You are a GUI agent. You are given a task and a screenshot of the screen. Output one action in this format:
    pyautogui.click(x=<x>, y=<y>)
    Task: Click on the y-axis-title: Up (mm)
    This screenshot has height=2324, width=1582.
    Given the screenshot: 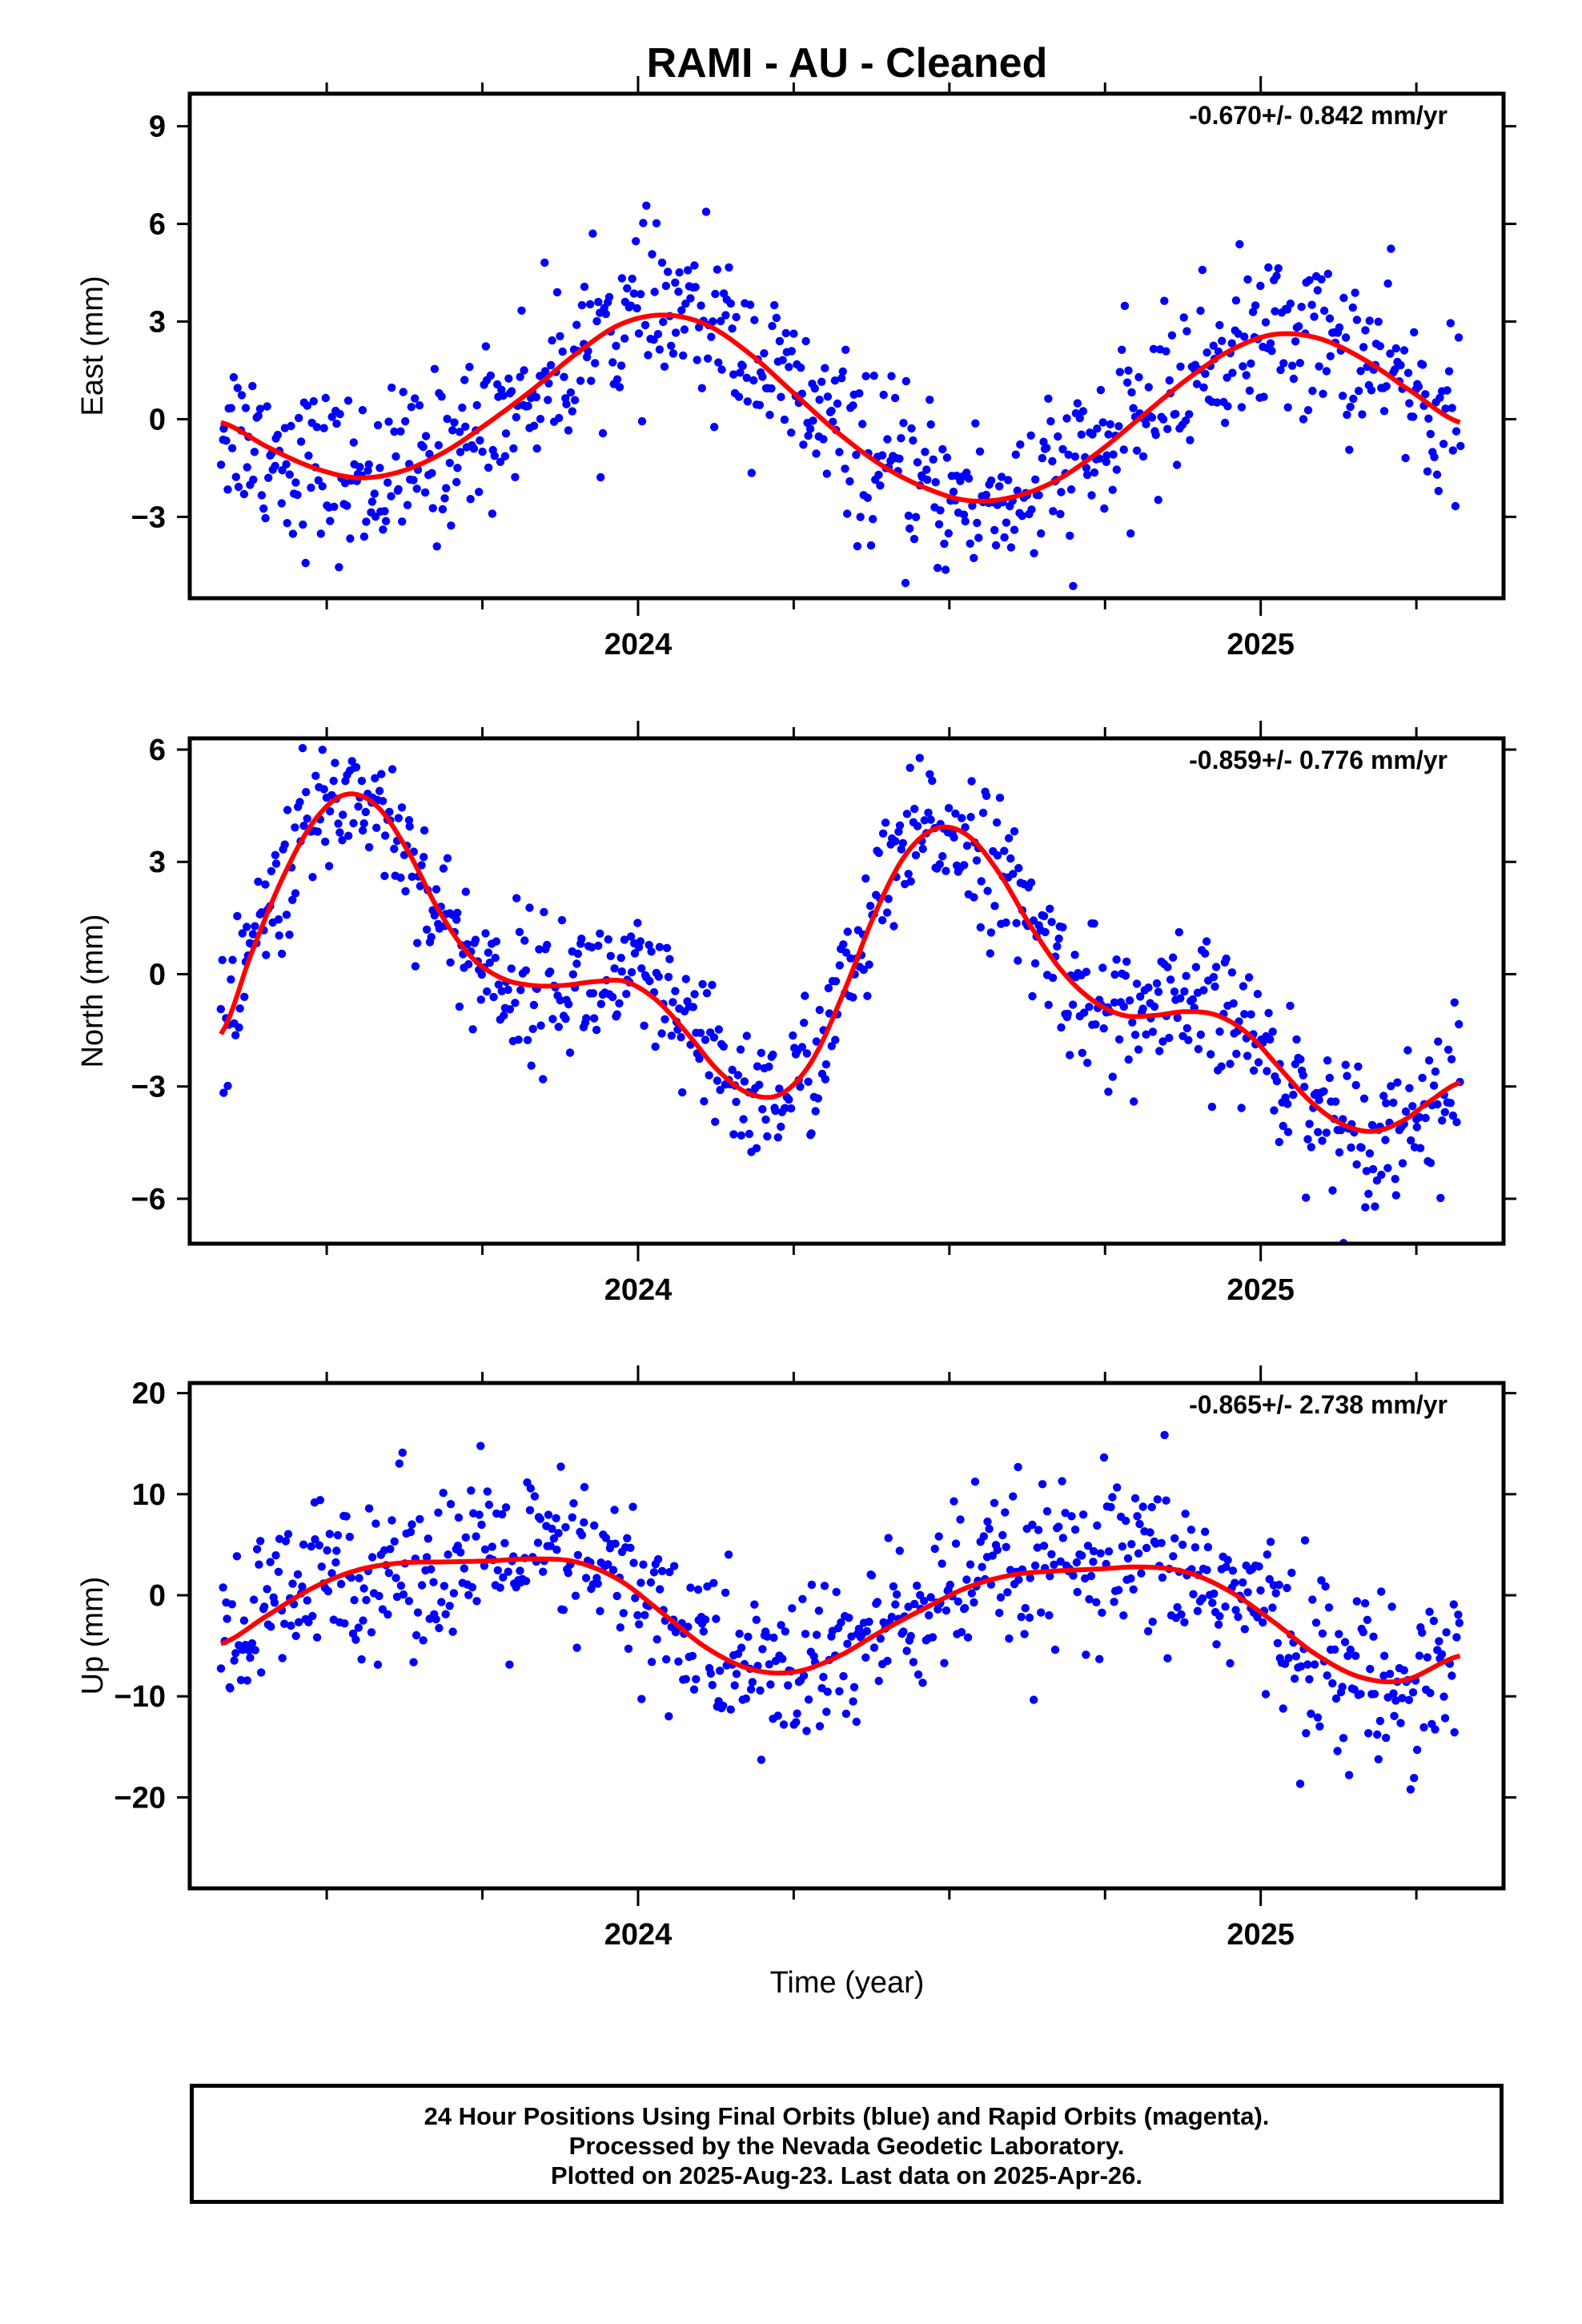 What is the action you would take?
    pyautogui.click(x=93, y=1636)
    